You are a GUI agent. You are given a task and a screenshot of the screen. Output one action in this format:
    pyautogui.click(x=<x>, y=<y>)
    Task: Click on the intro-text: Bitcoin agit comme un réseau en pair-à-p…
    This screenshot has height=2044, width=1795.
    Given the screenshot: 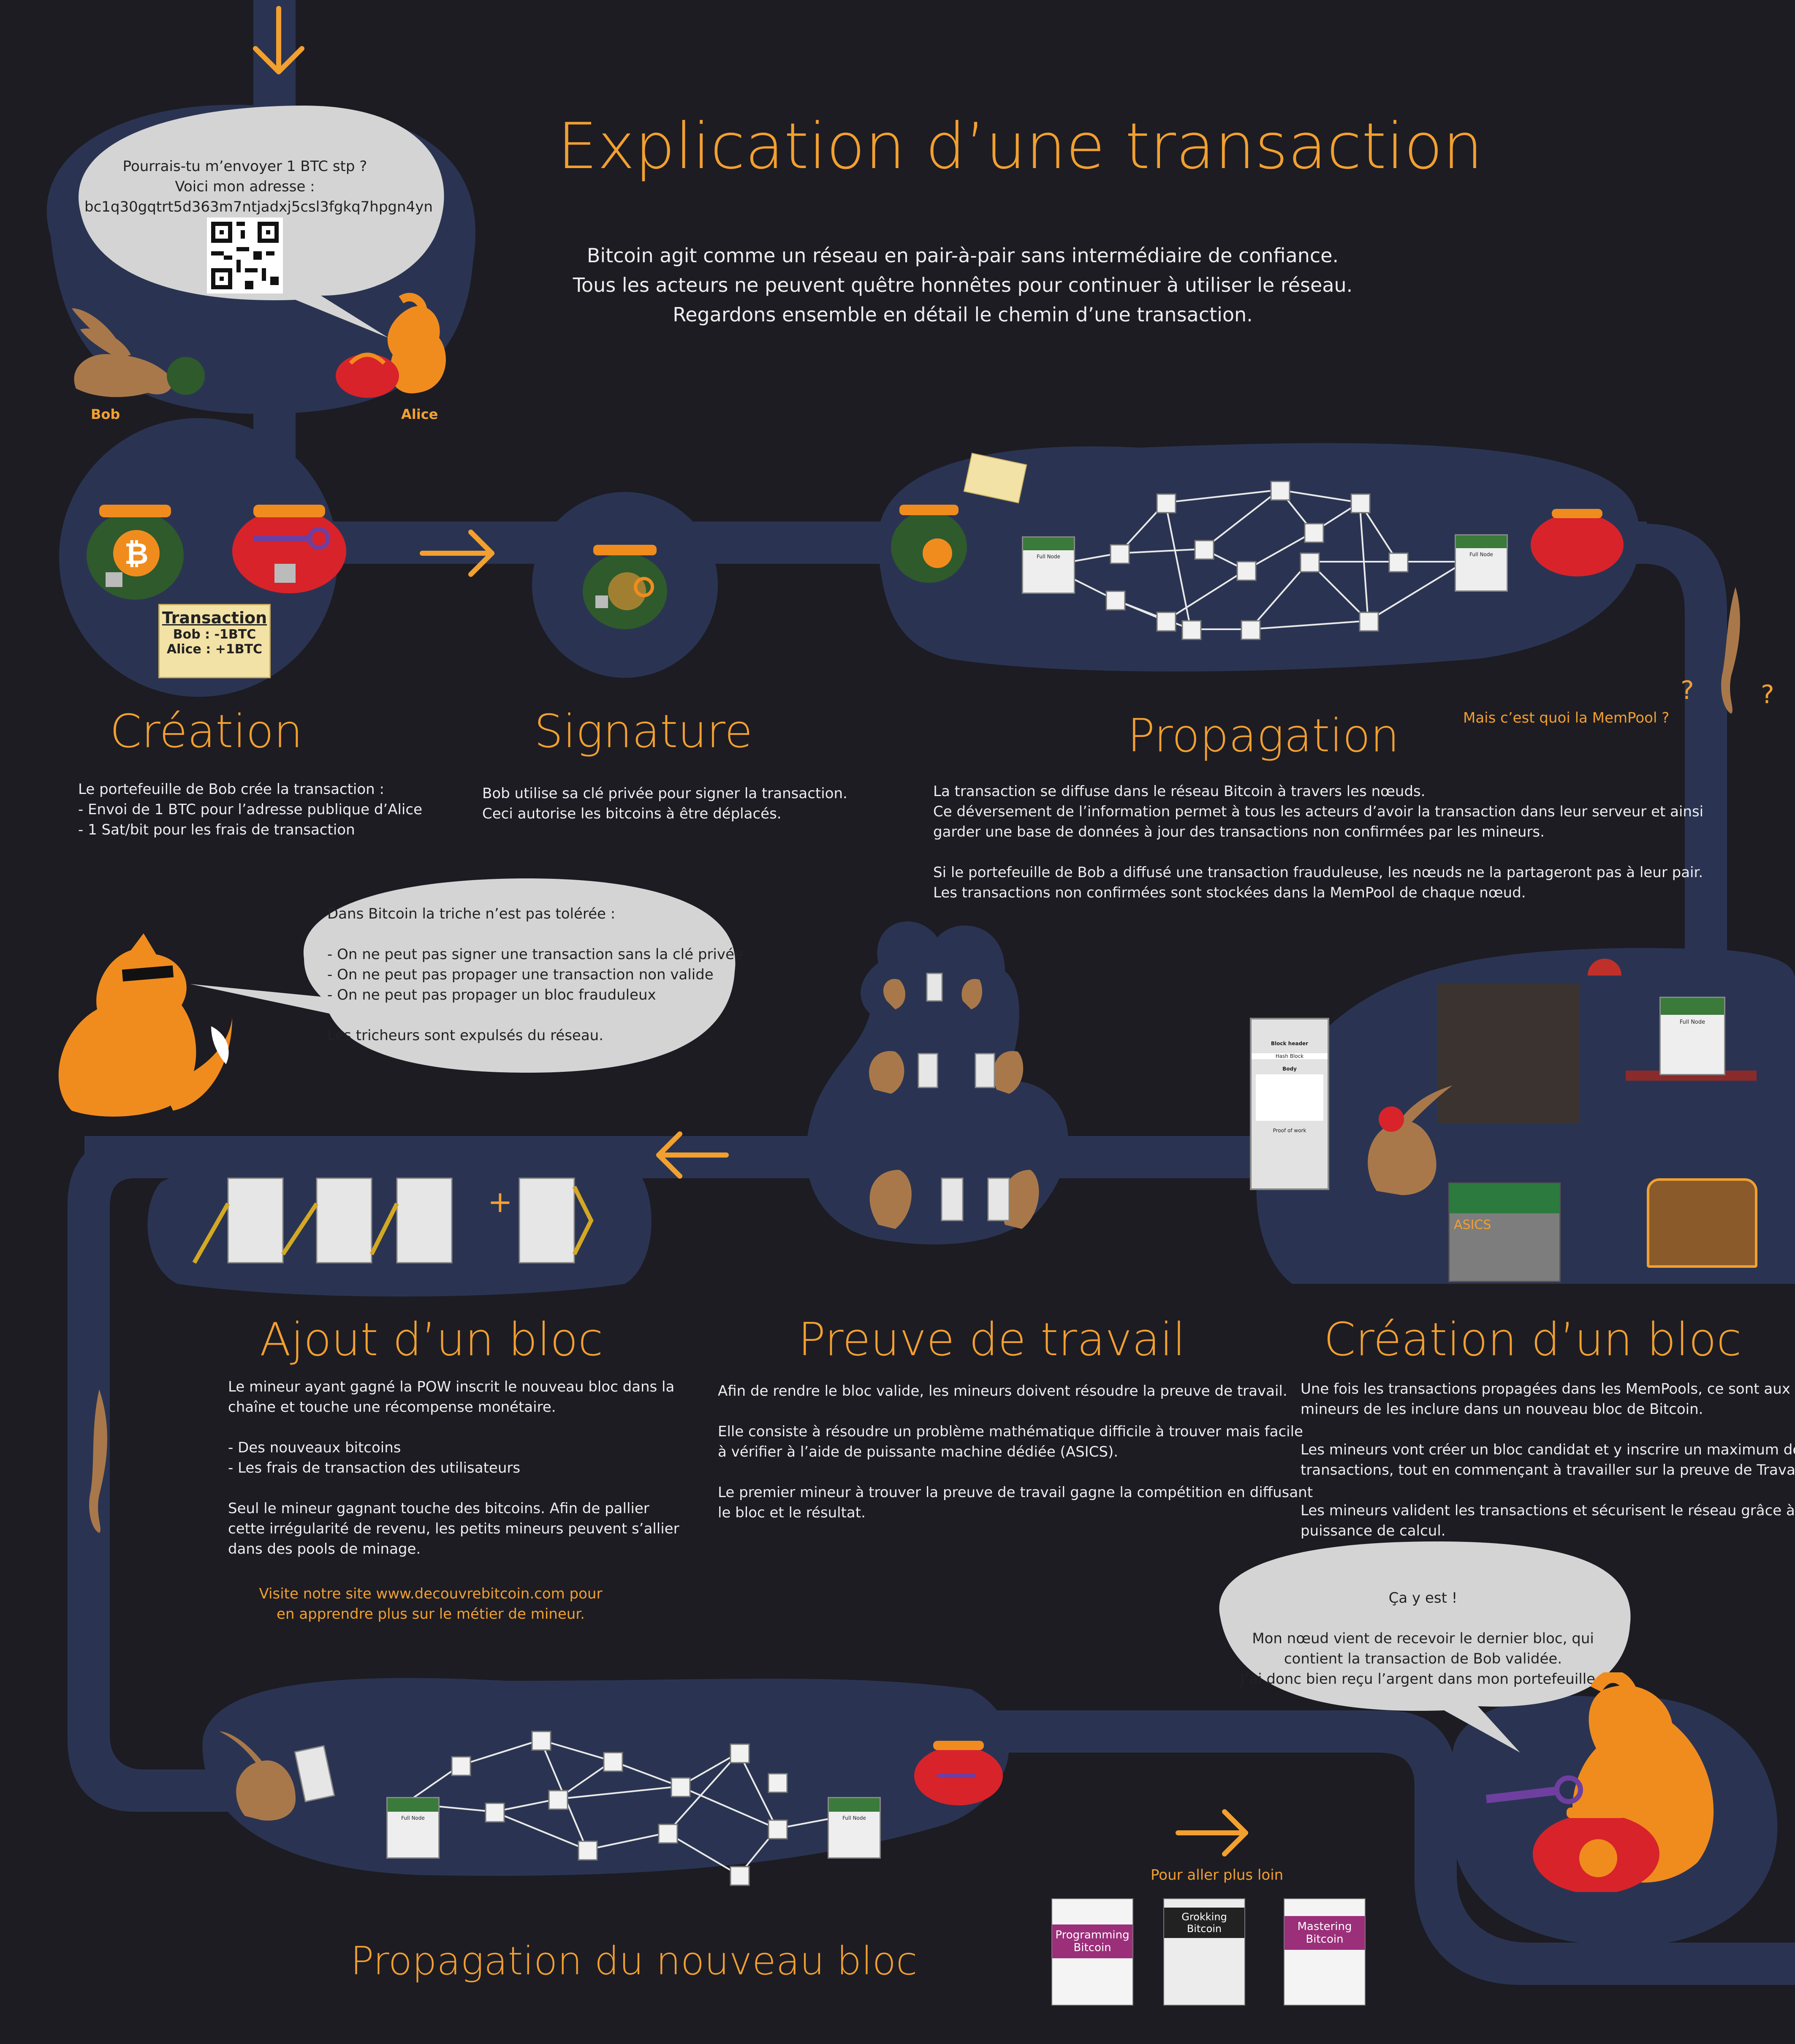 What is the action you would take?
    pyautogui.click(x=963, y=285)
    